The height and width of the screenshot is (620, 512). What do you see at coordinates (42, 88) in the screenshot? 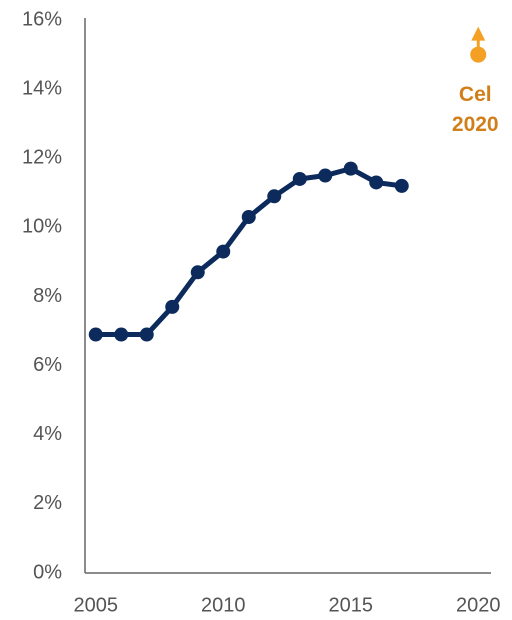
I see `y-tick-label: 14%` at bounding box center [42, 88].